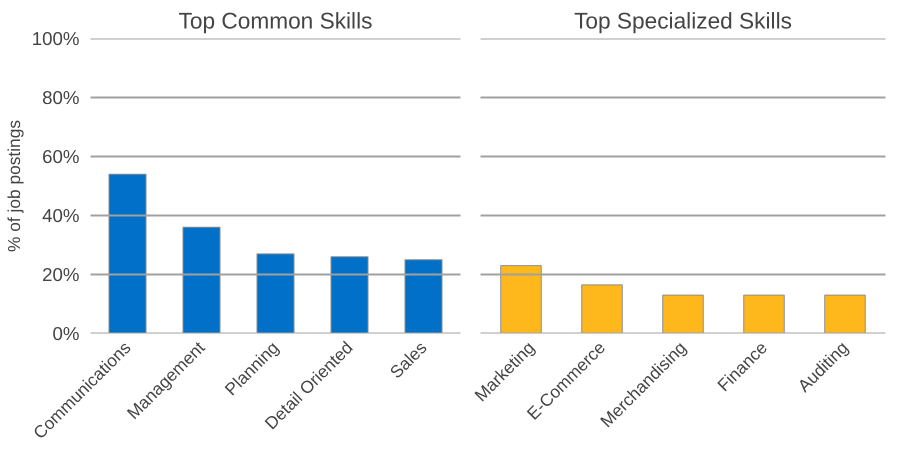  I want to click on y-tick-label: 60%, so click(61, 156).